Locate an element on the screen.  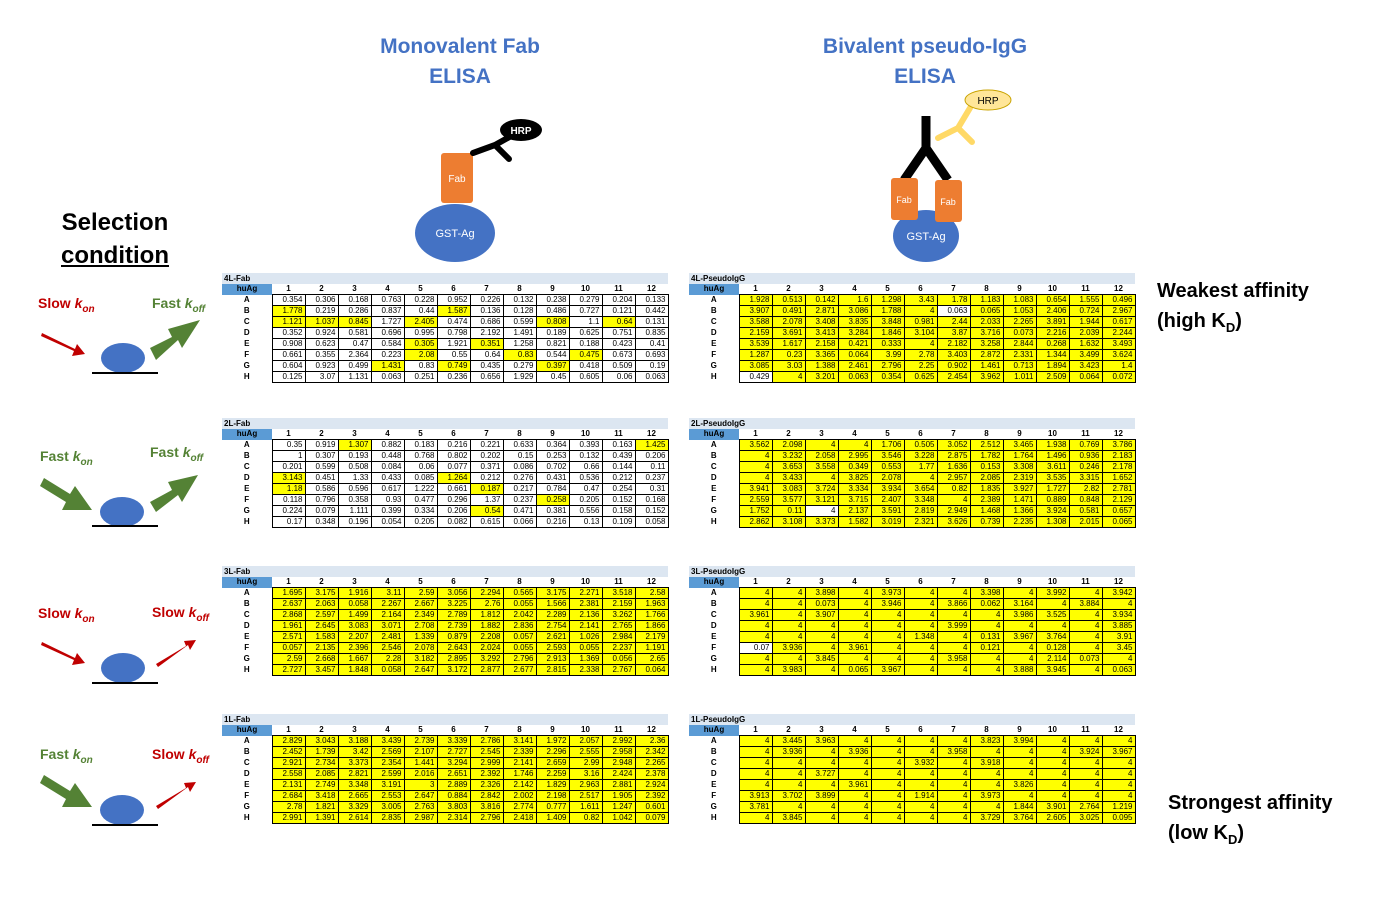
well-value: 1.111 is located at coordinates (354, 511).